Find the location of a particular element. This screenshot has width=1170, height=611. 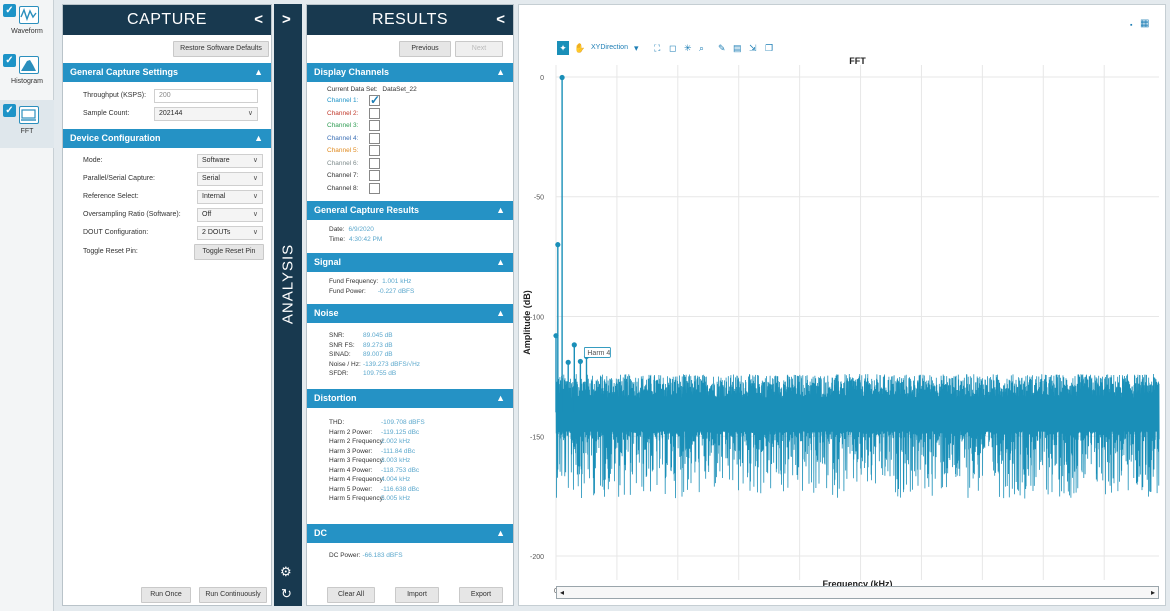

grid-toggle-icon: ▦ is located at coordinates (1145, 23).